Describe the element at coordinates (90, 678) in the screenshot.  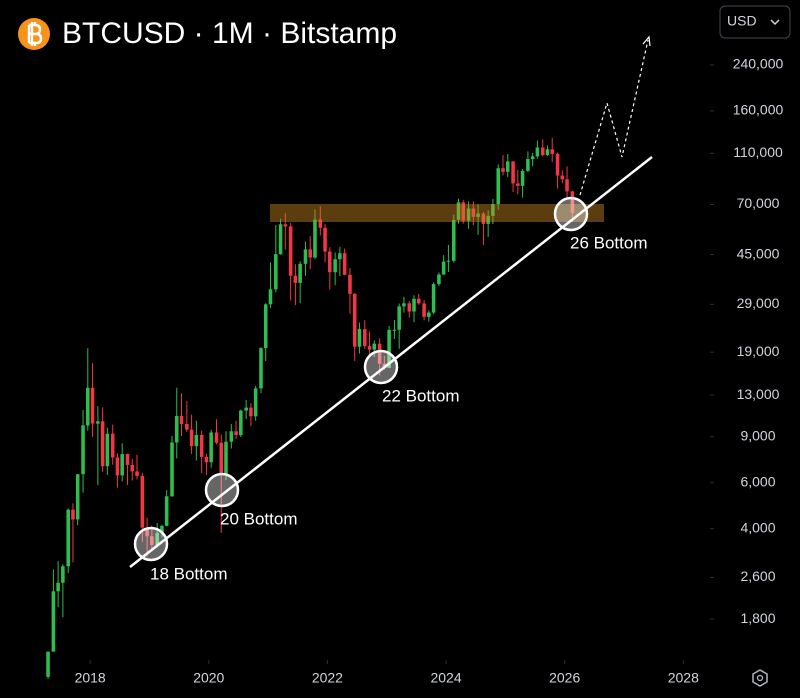
I see `x-tick-label: 2018` at that location.